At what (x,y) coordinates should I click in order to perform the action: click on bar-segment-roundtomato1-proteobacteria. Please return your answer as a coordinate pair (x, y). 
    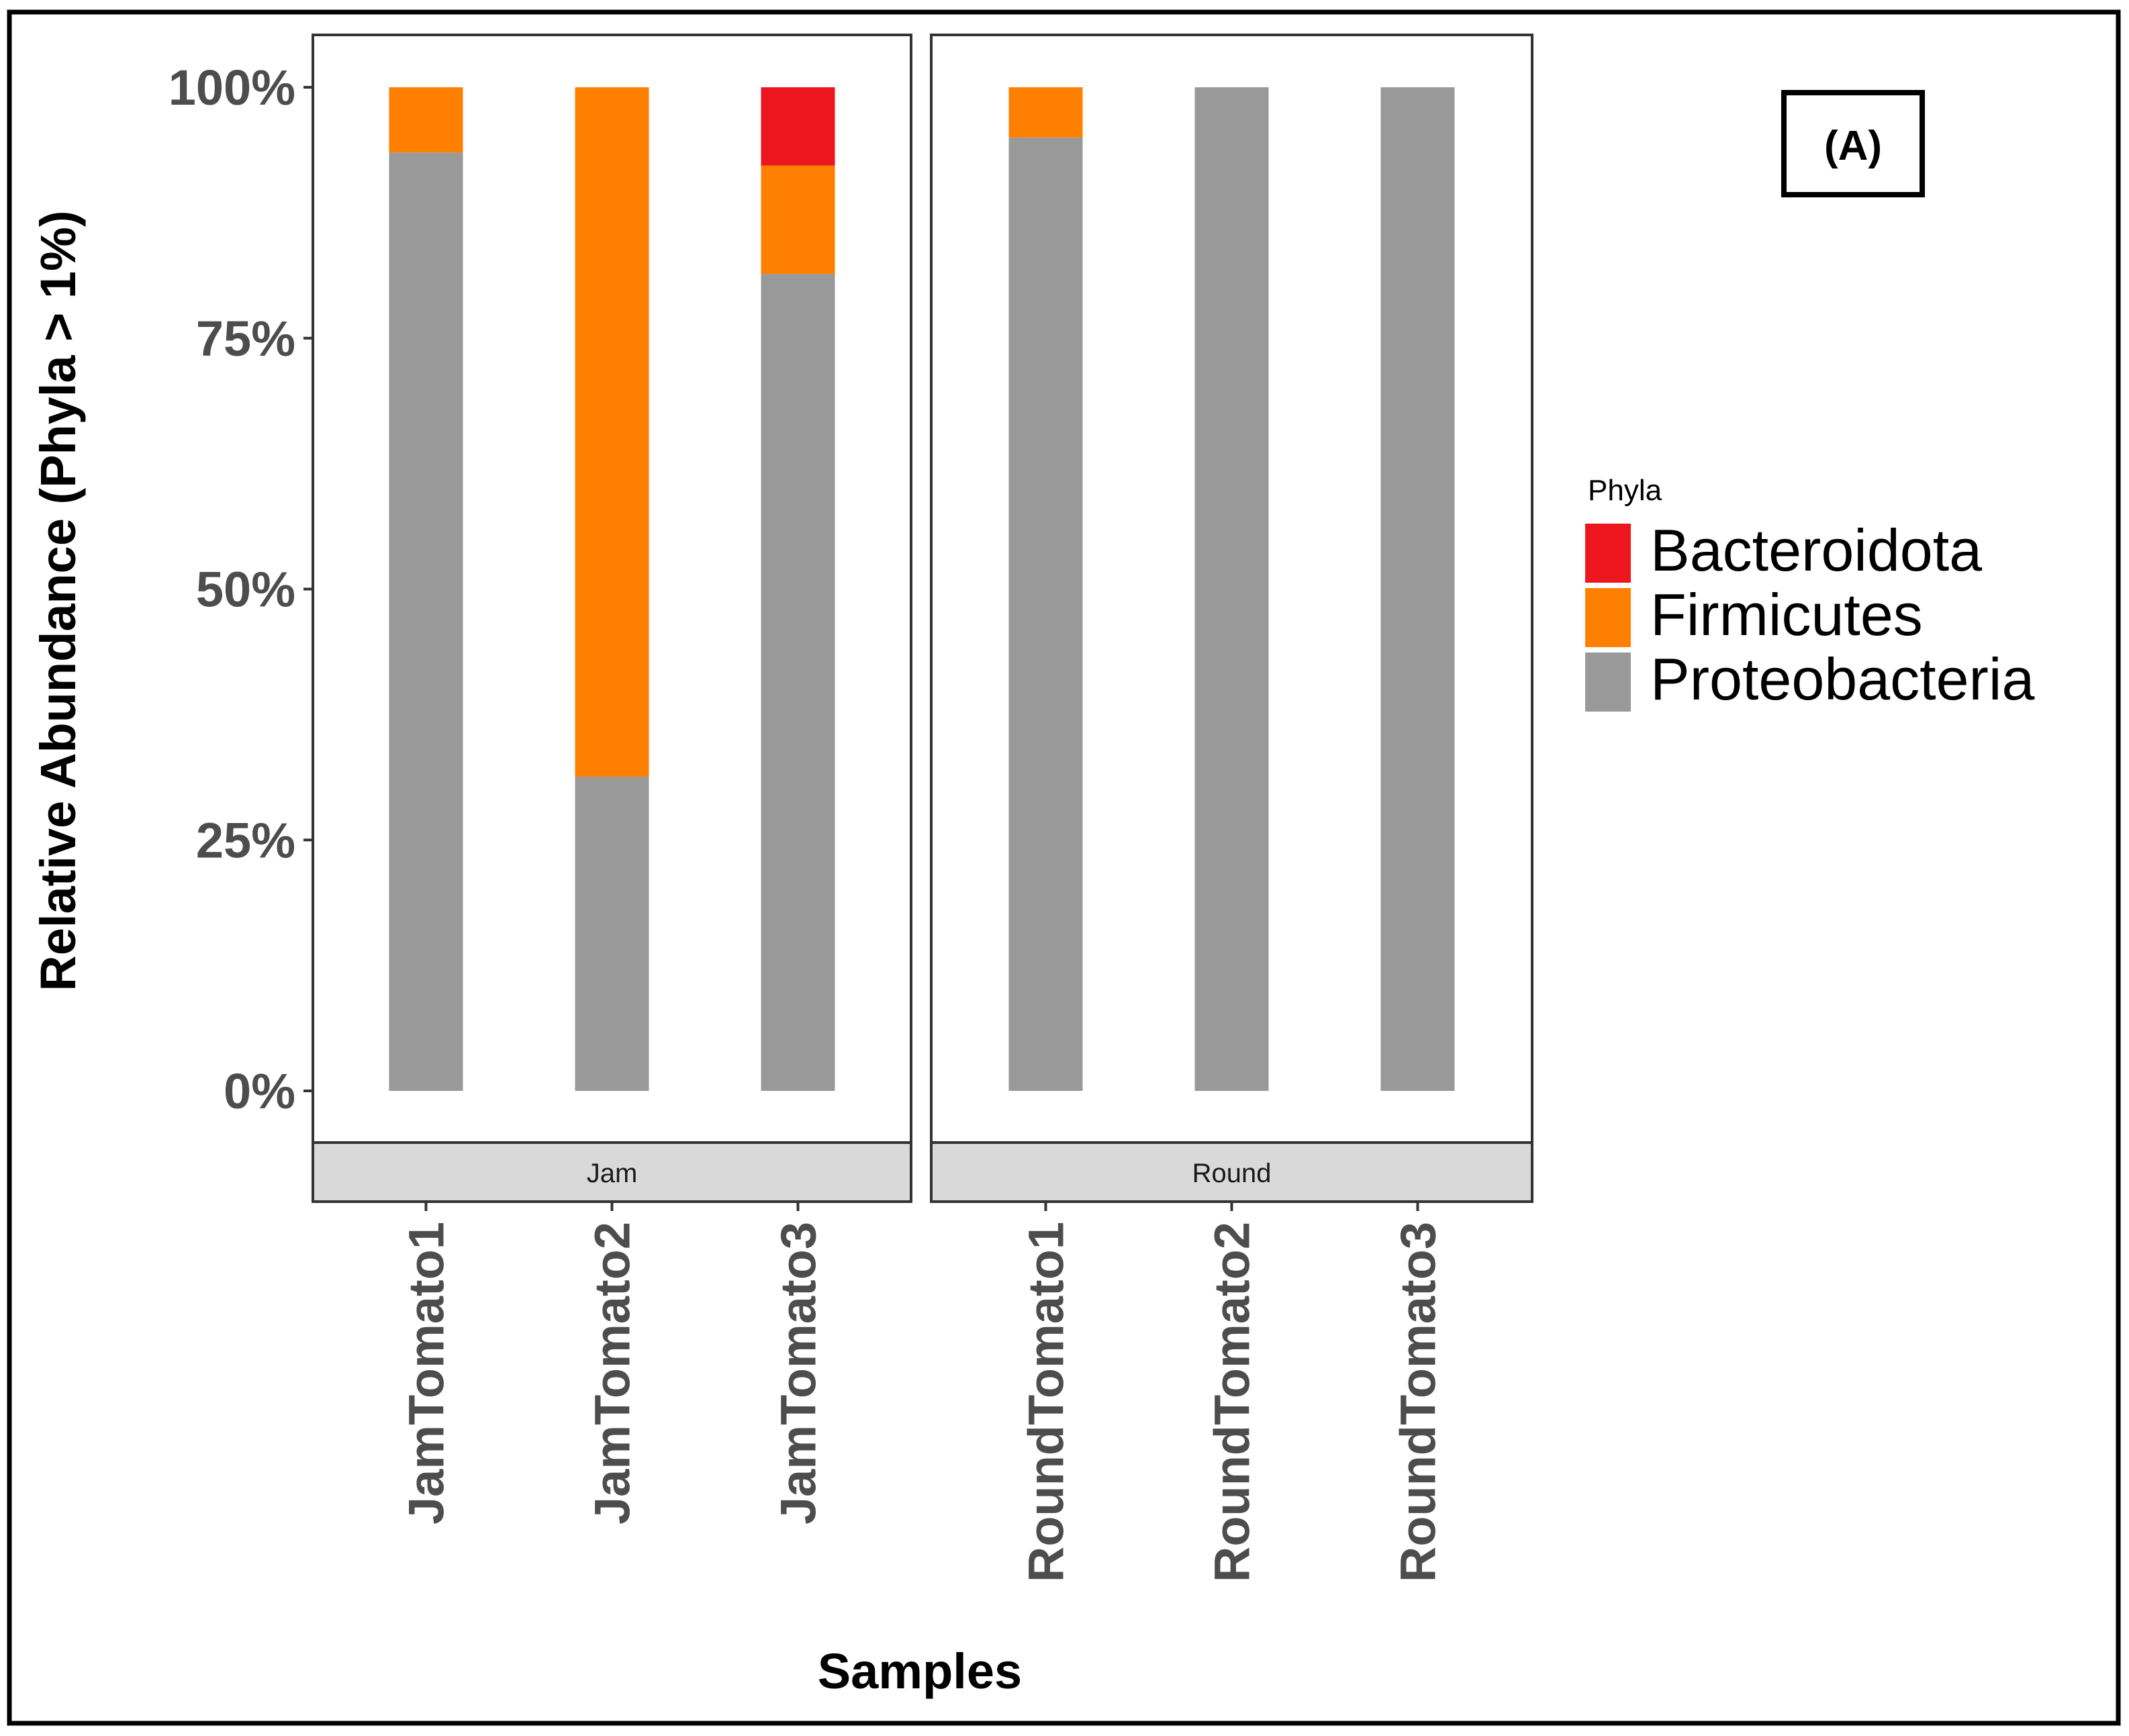
    Looking at the image, I should click on (1045, 614).